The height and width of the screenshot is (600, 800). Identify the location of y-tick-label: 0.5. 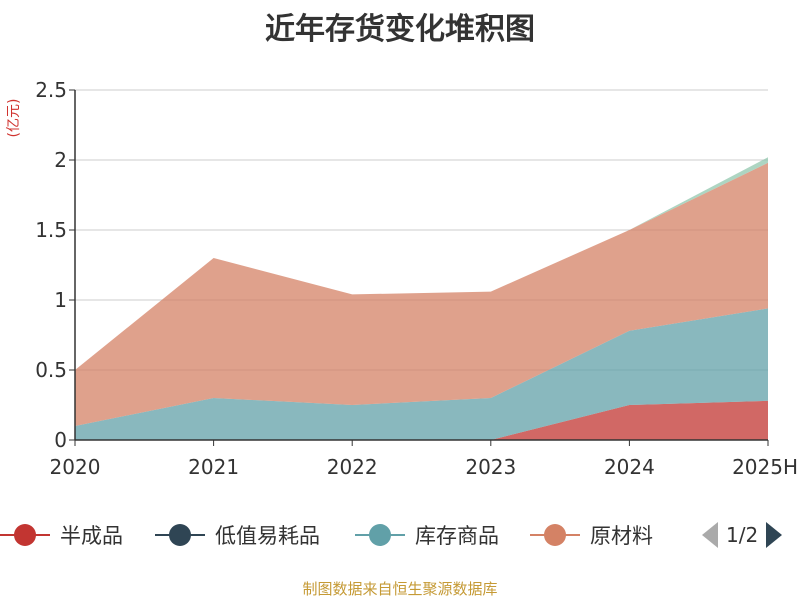
(51, 370).